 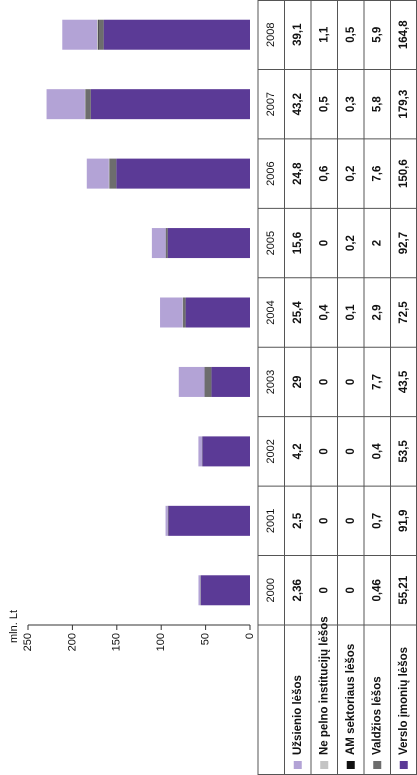 What do you see at coordinates (72, 642) in the screenshot?
I see `y-tick-label: 200` at bounding box center [72, 642].